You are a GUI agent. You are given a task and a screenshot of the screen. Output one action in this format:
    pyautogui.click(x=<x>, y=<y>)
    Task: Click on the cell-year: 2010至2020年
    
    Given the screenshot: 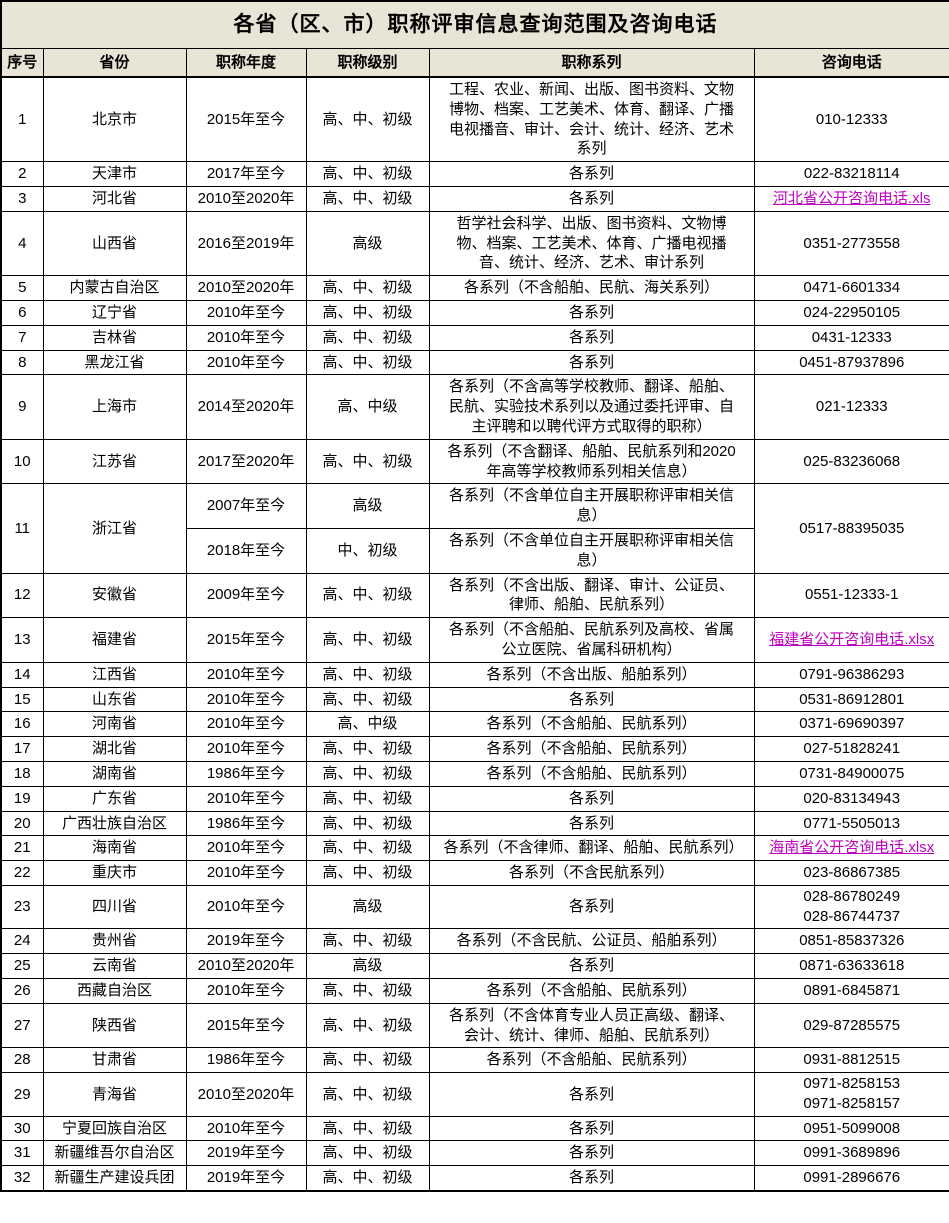 What is the action you would take?
    pyautogui.click(x=246, y=1094)
    